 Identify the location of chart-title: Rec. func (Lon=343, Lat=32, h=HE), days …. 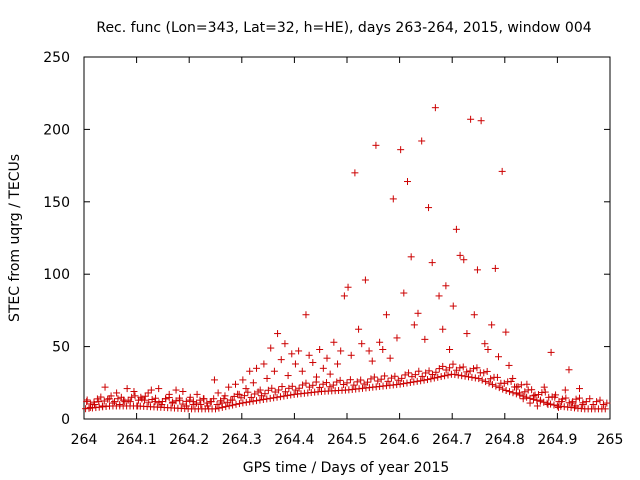
(343, 28).